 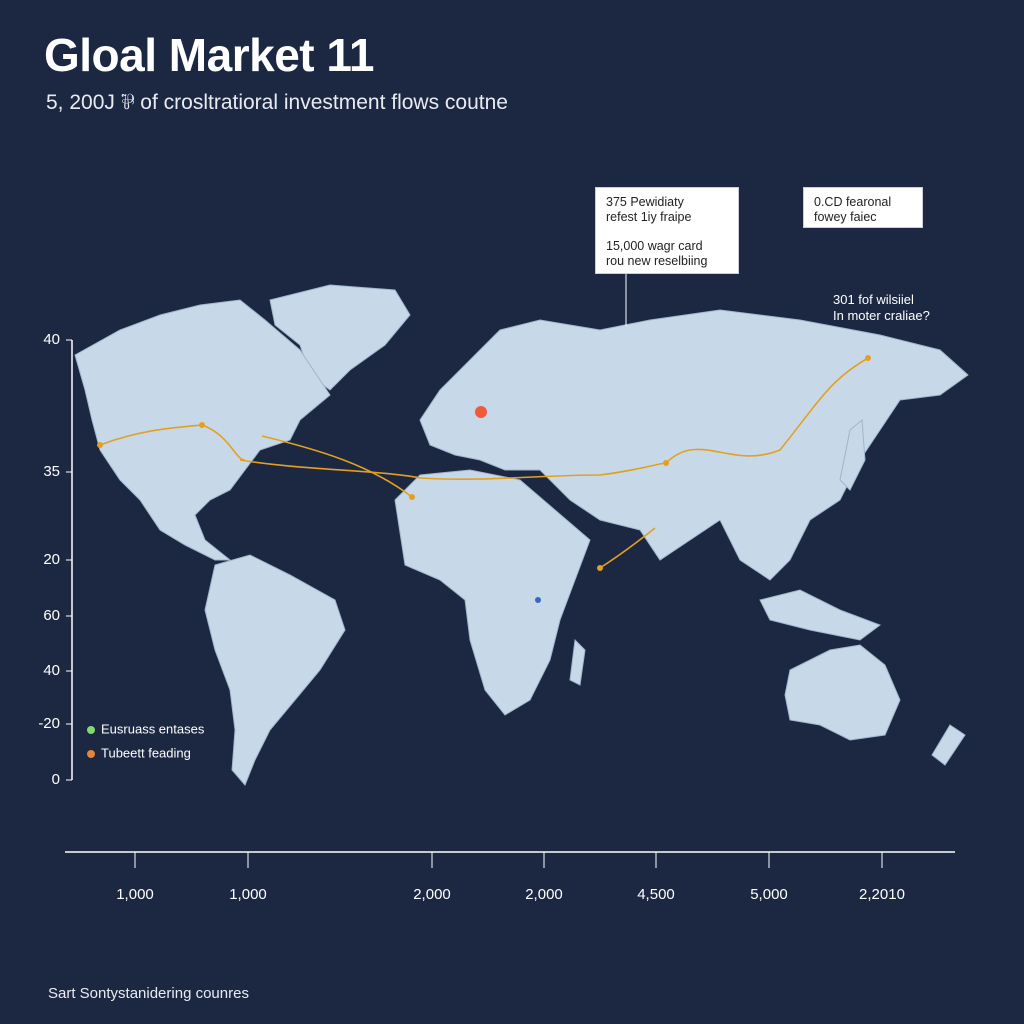 I want to click on y-tick-label: -20, so click(x=49, y=723).